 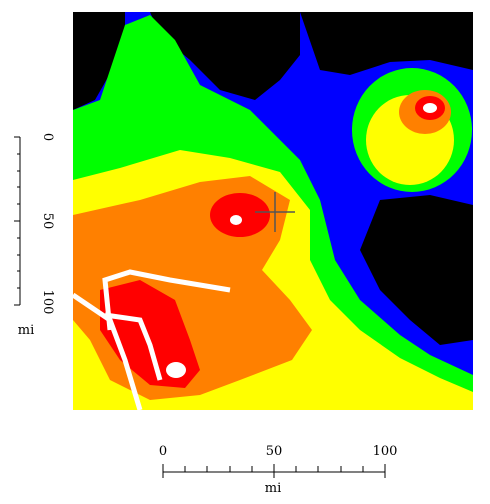 What do you see at coordinates (278, 470) in the screenshot?
I see `horizontal-scale: 0 50 100 mi` at bounding box center [278, 470].